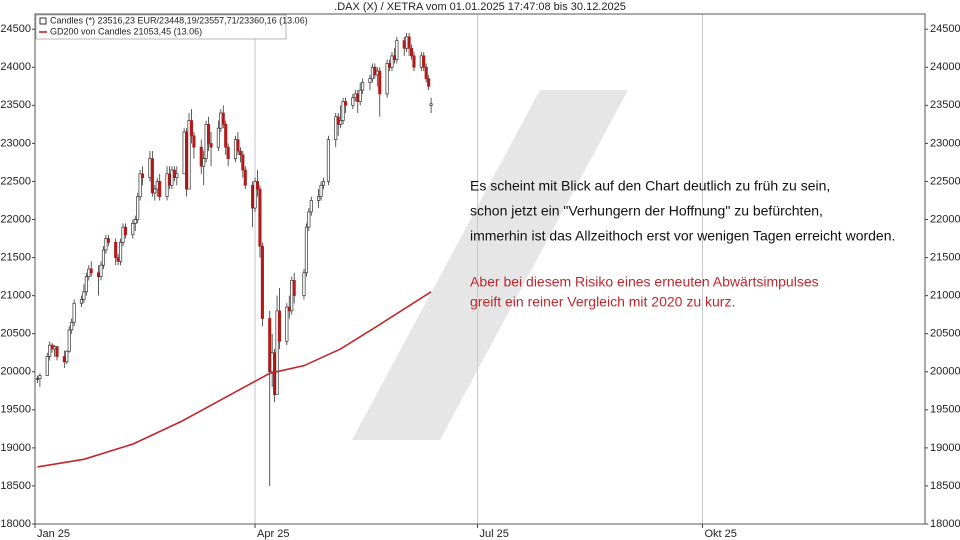  I want to click on y-tick-label: 21000, so click(945, 296).